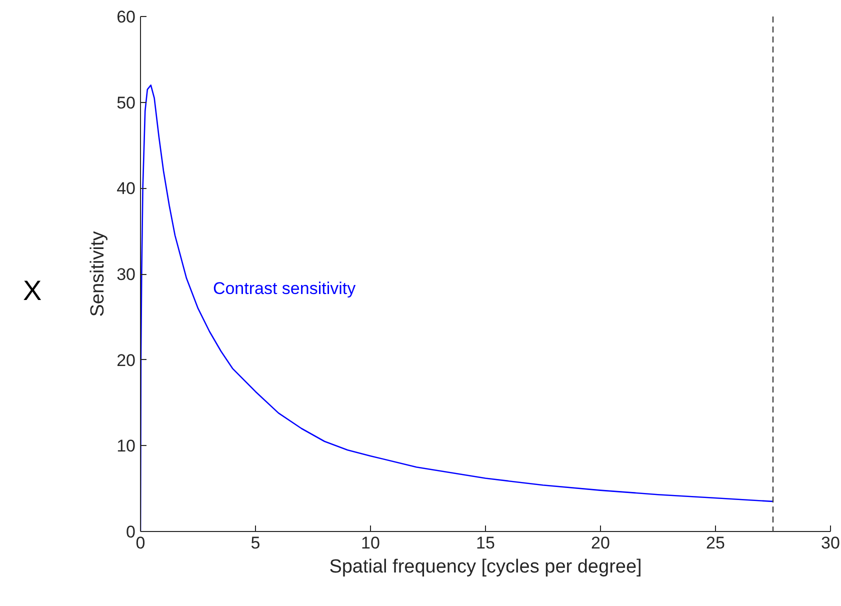 The image size is (841, 606). What do you see at coordinates (284, 288) in the screenshot?
I see `series-label: Contrast sensitivity` at bounding box center [284, 288].